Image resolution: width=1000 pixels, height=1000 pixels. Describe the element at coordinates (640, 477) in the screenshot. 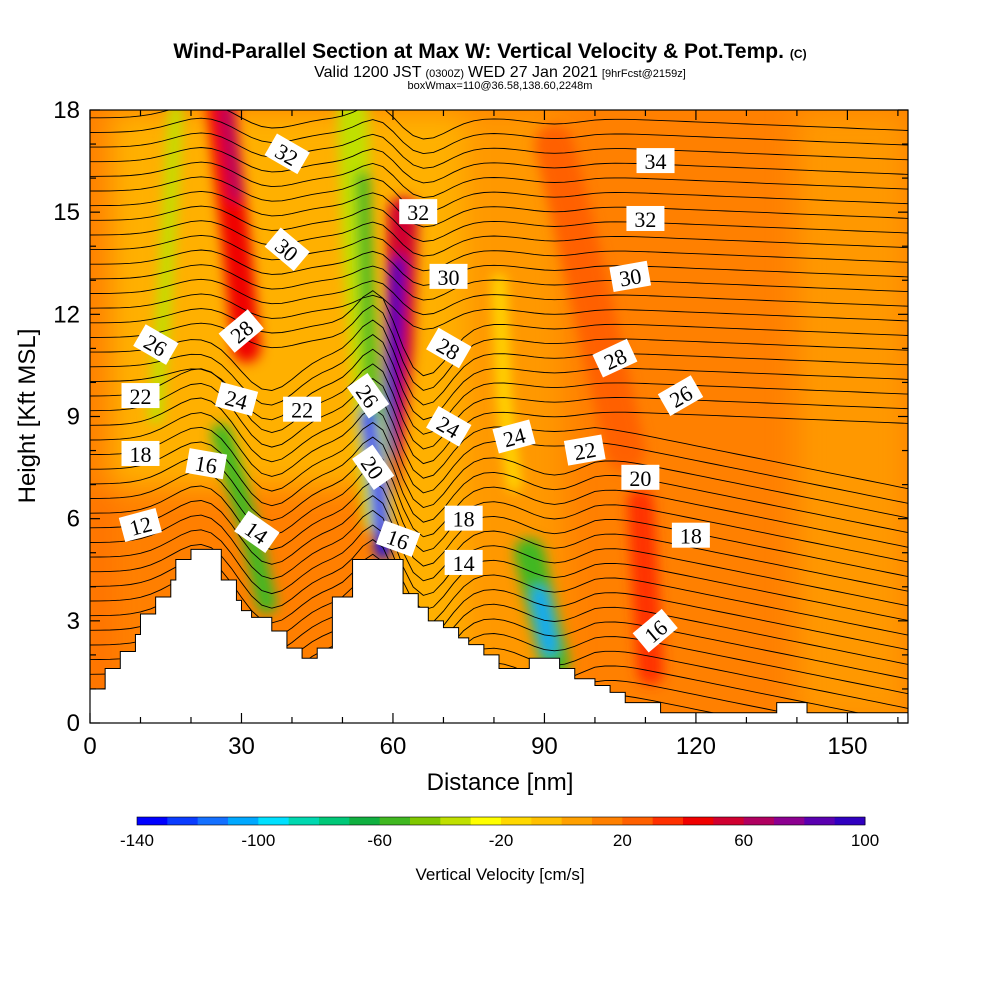

I see `contour-label: 20` at that location.